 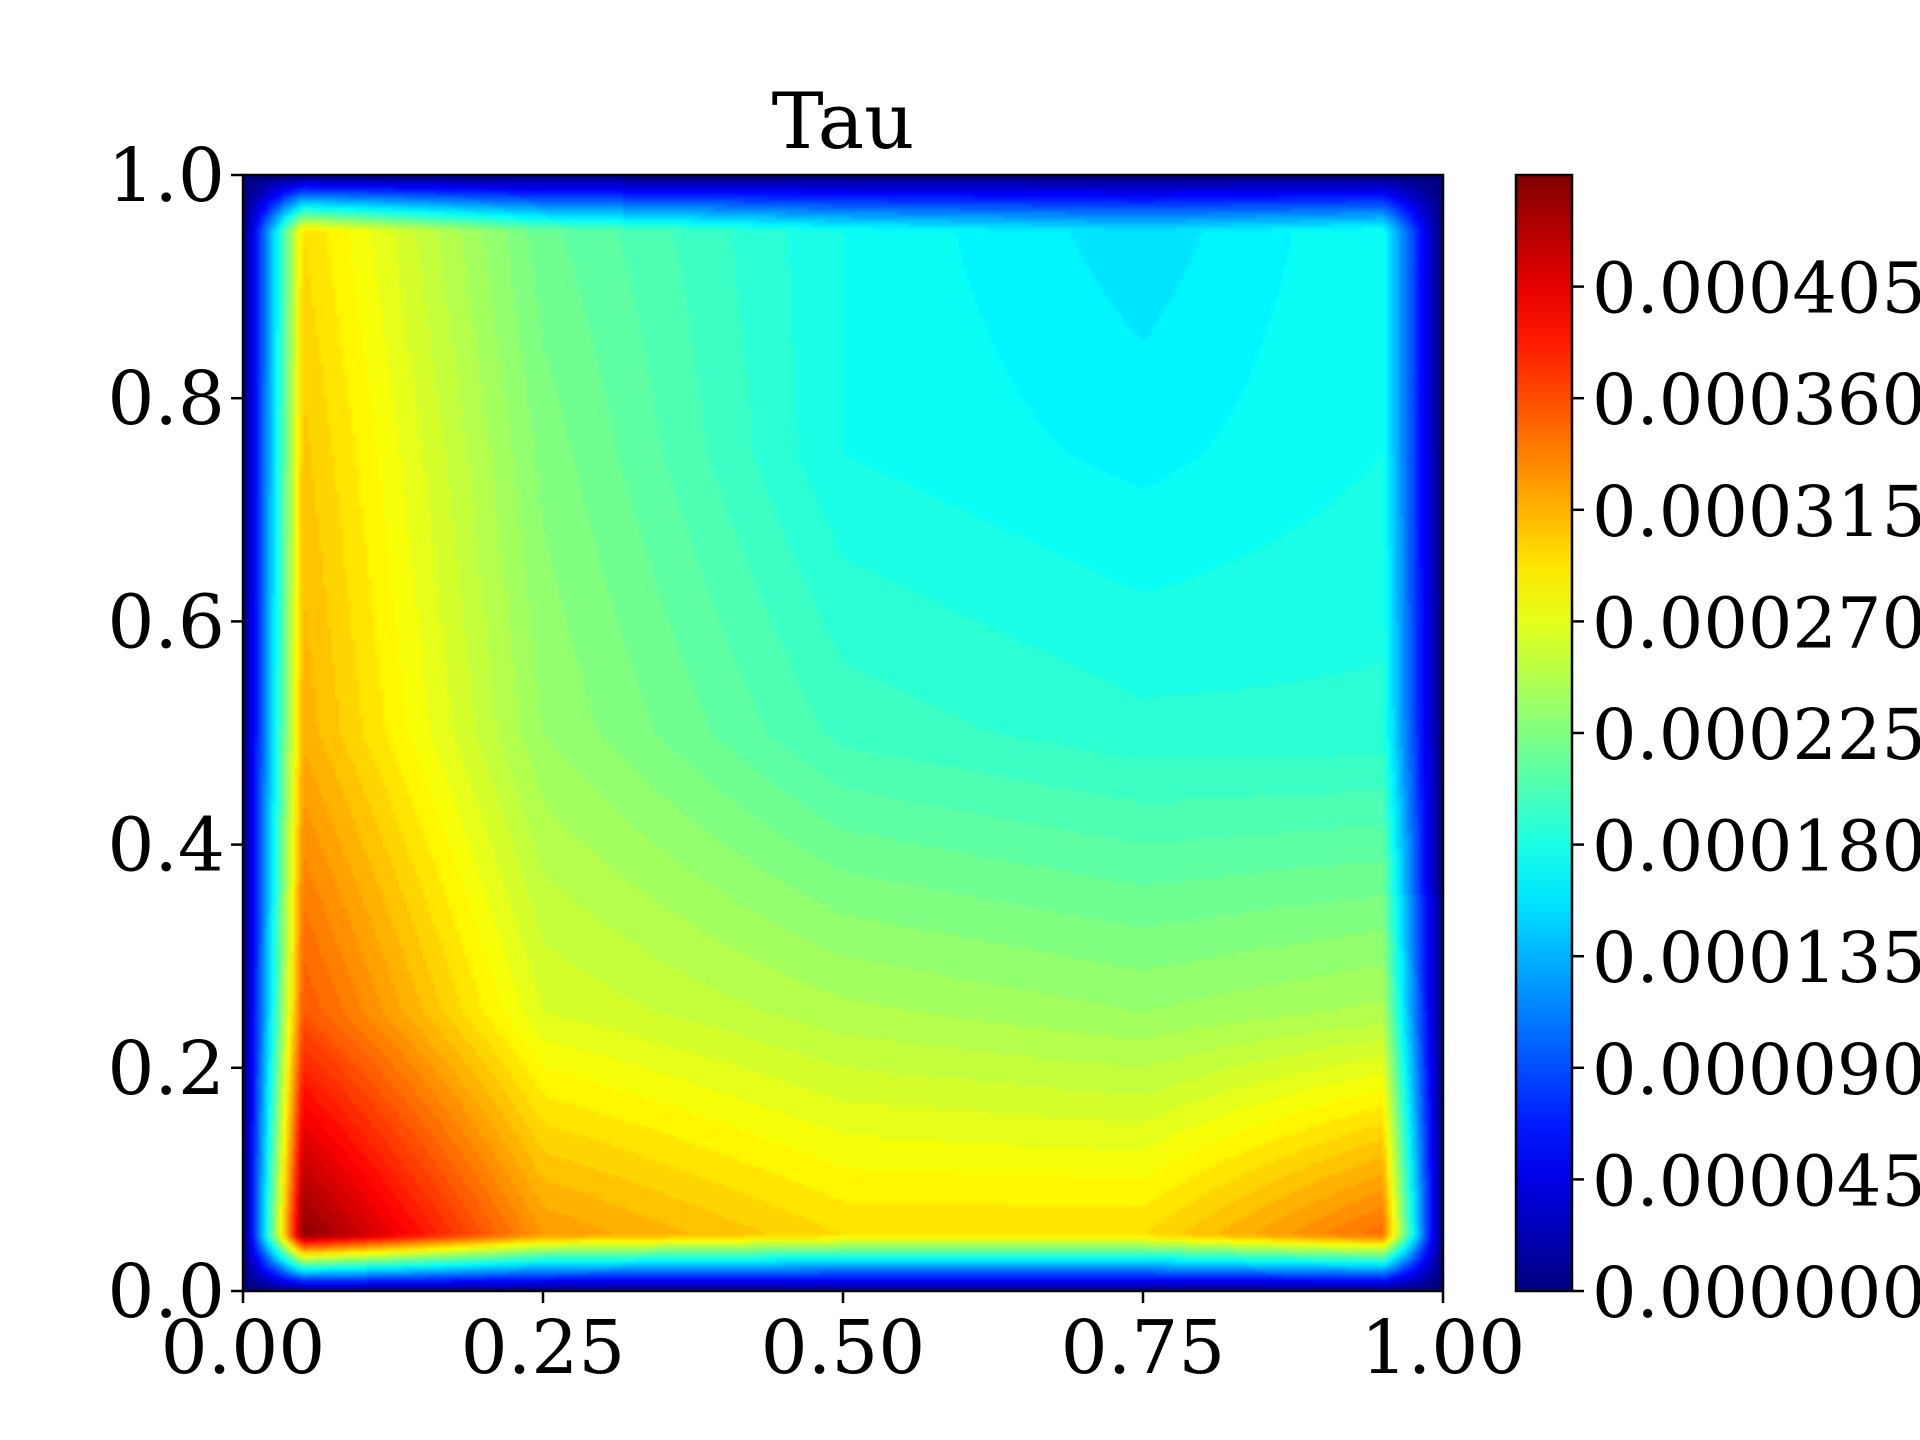 I want to click on colorbar-tick-label: 0.000270, so click(x=1756, y=623).